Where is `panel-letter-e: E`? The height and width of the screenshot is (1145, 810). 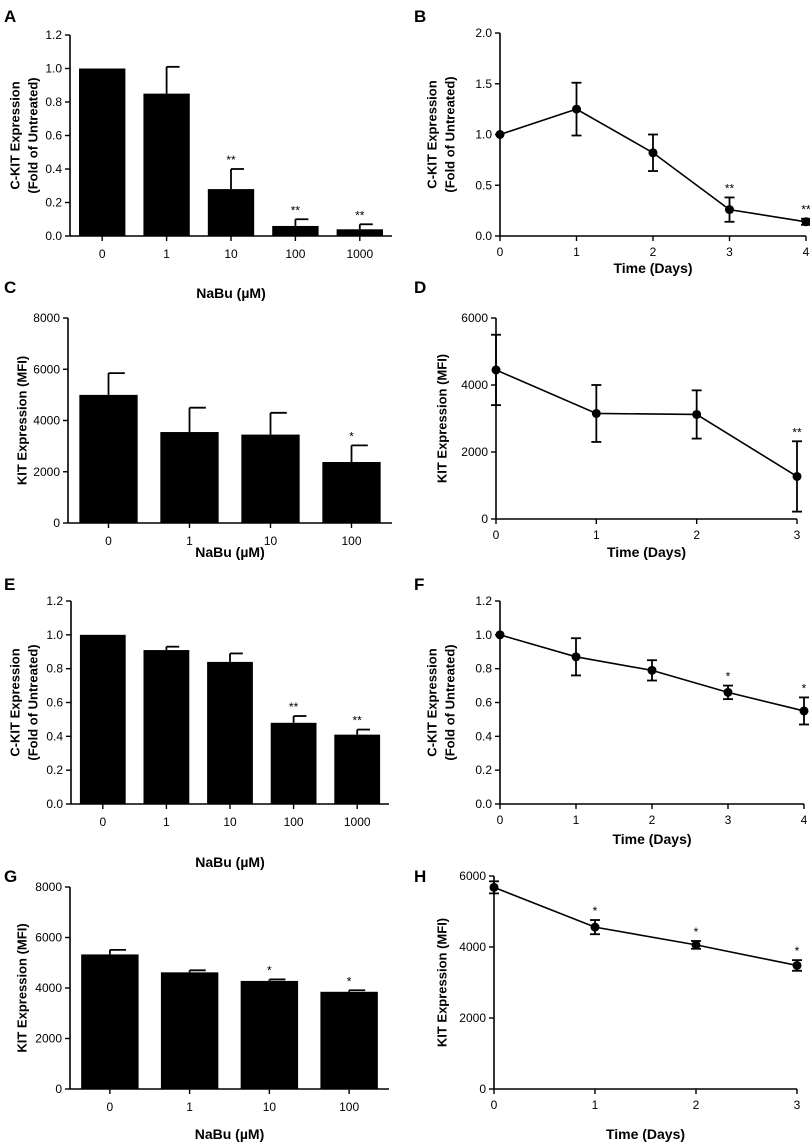
panel-letter-e: E is located at coordinates (9, 584).